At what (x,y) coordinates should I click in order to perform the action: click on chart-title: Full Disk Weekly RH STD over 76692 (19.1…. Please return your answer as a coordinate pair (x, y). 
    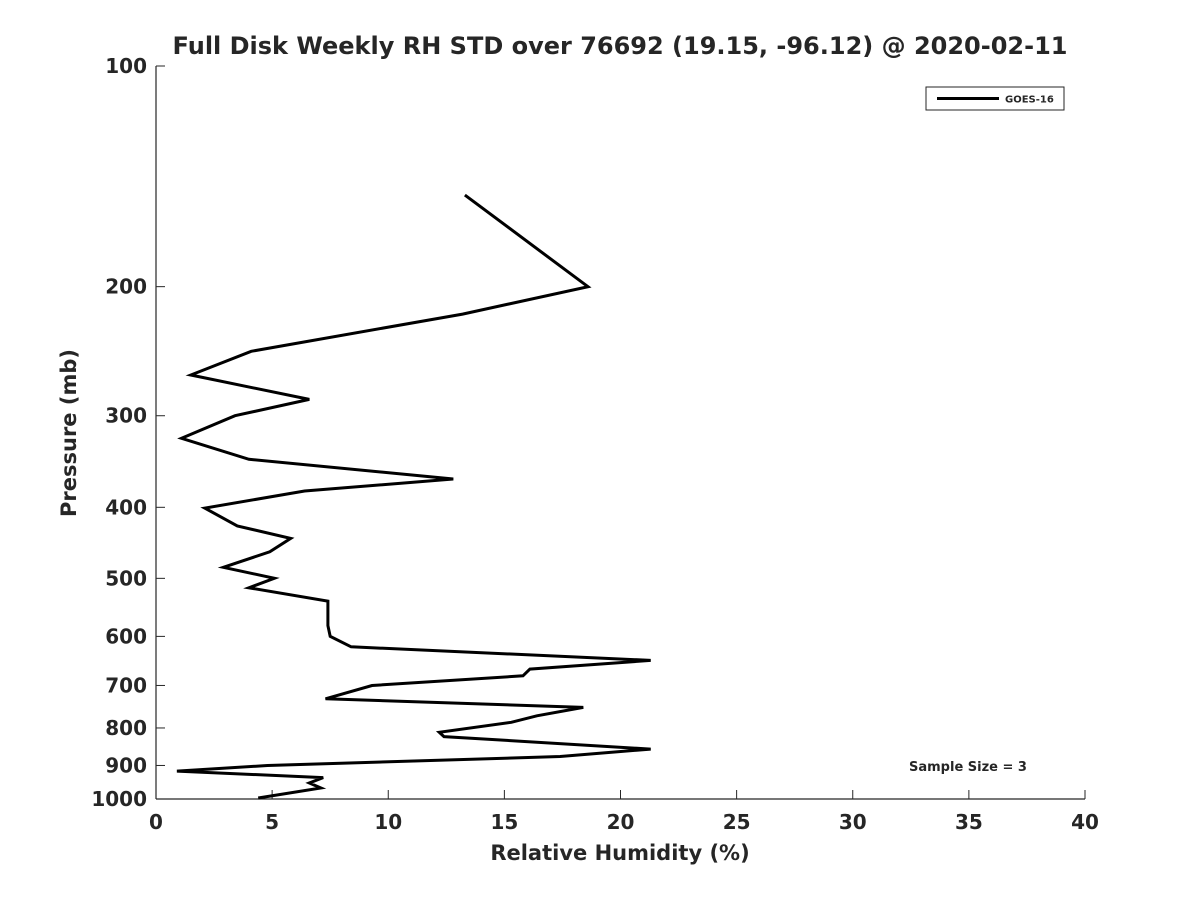
    Looking at the image, I should click on (620, 46).